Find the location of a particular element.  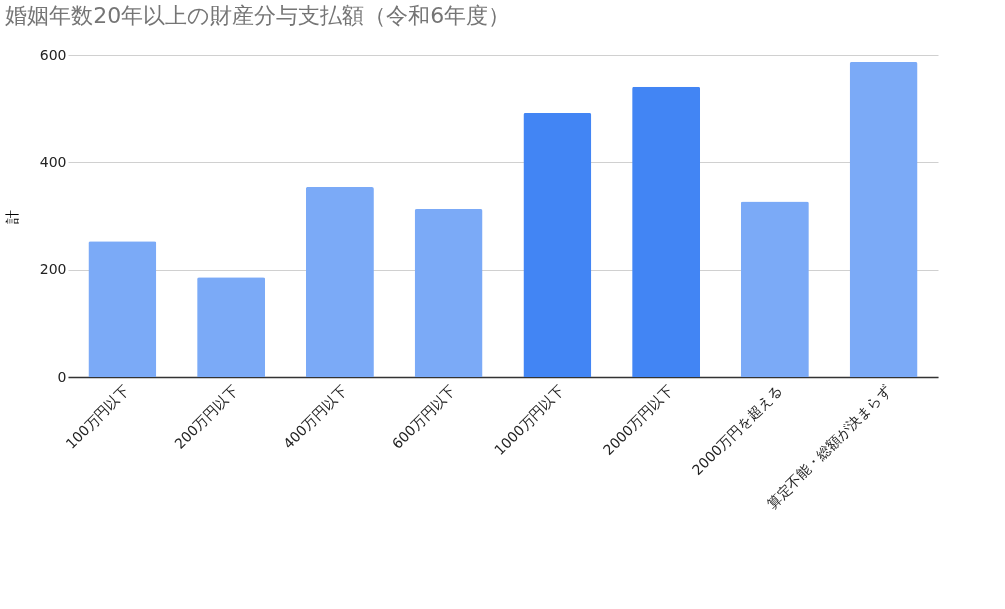

chart-title: 婚姻年数20年以上の財産分与支払額（令和6年度） is located at coordinates (258, 15).